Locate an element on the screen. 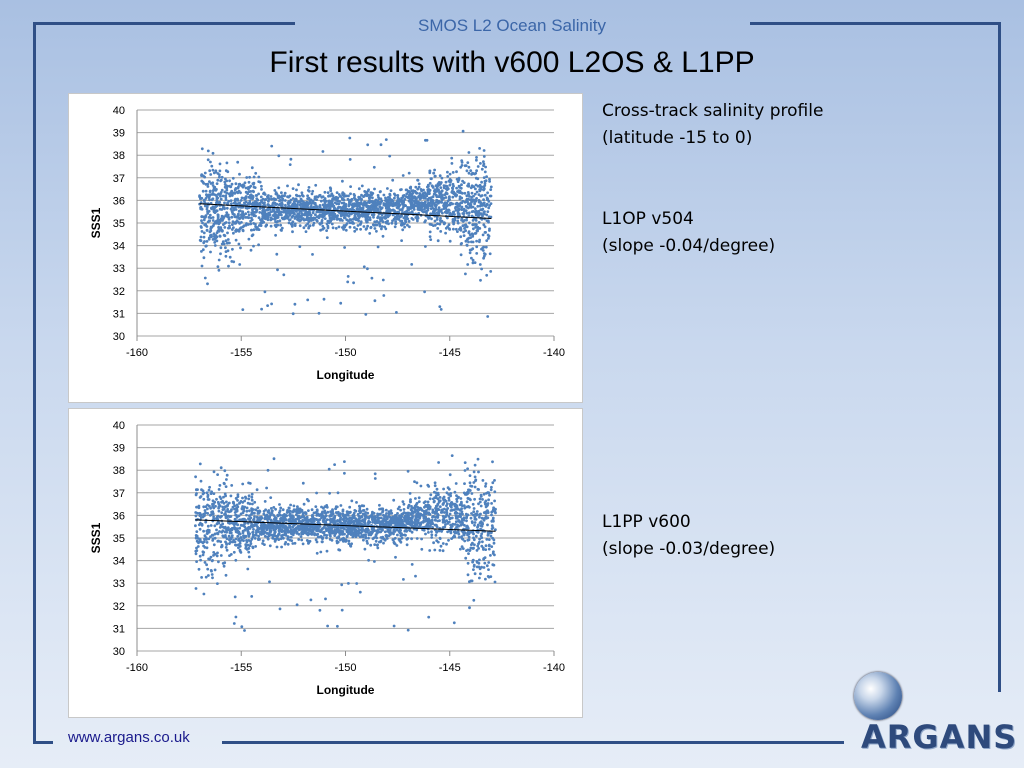 This screenshot has height=768, width=1024. x-tick-label: -145 is located at coordinates (450, 353).